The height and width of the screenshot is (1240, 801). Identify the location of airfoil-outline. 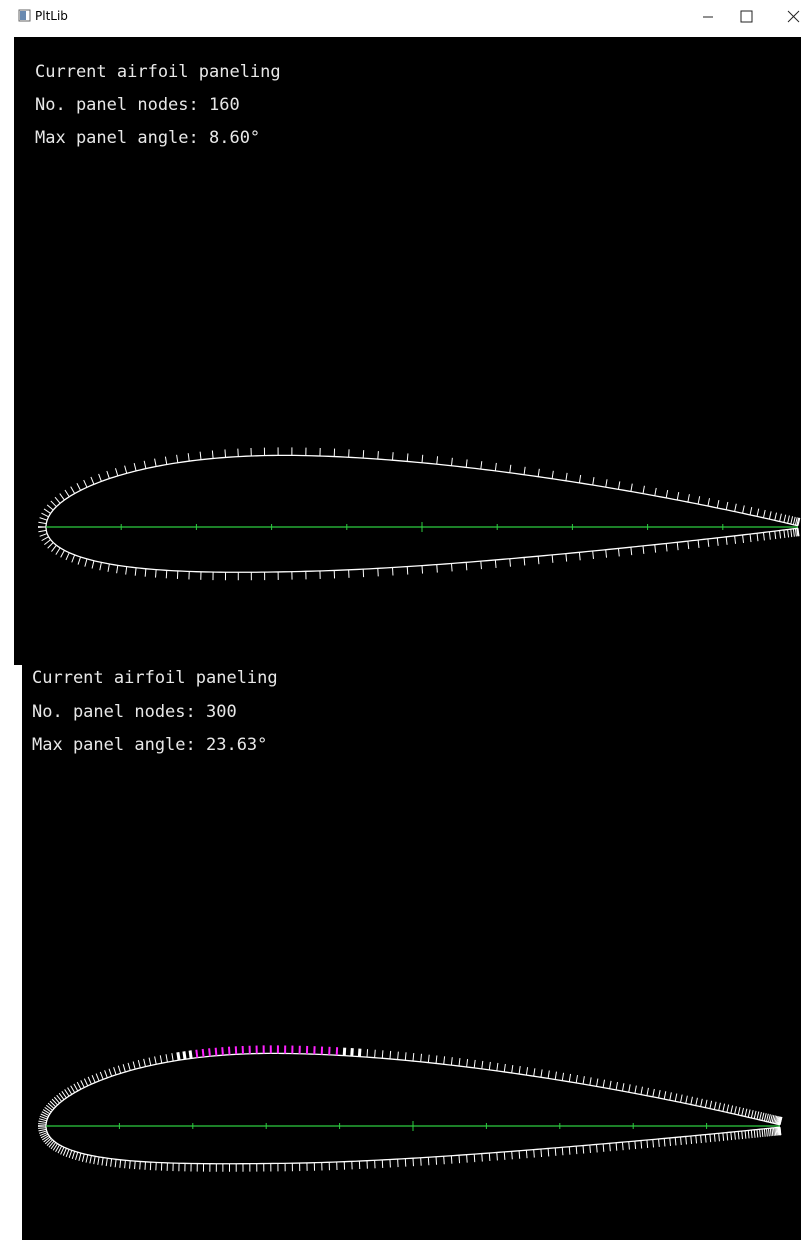
(413, 1108).